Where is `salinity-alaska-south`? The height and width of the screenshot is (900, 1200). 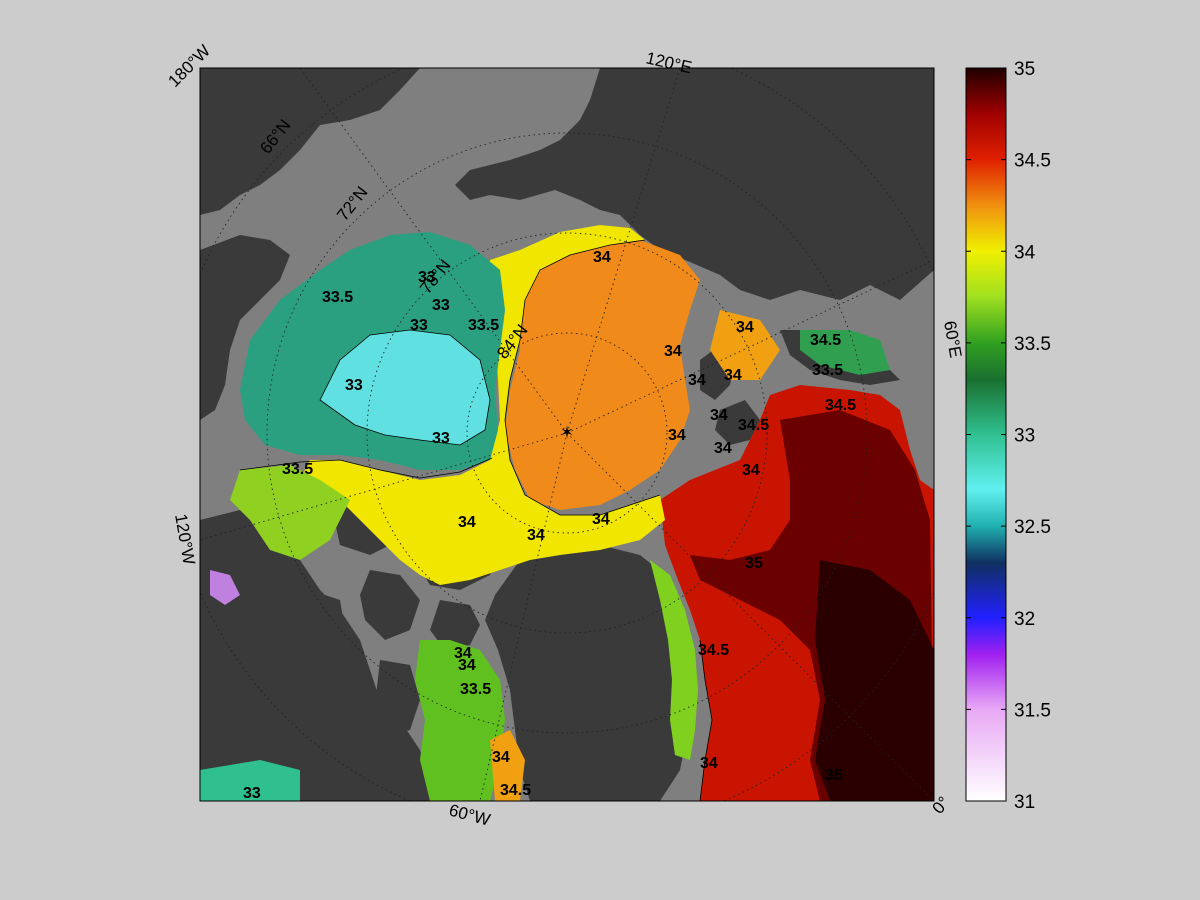
salinity-alaska-south is located at coordinates (250, 780).